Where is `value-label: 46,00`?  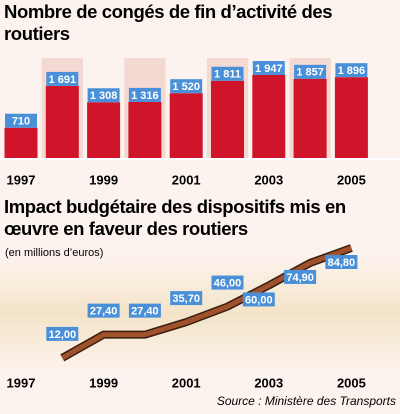
value-label: 46,00 is located at coordinates (228, 283).